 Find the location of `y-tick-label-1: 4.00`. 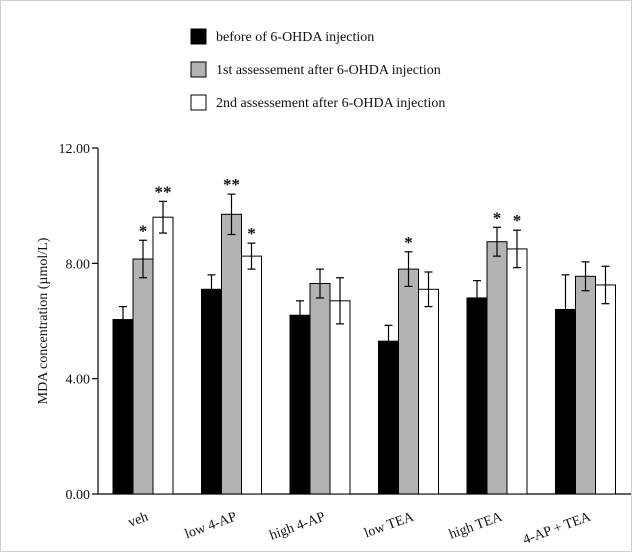

y-tick-label-1: 4.00 is located at coordinates (78, 380).